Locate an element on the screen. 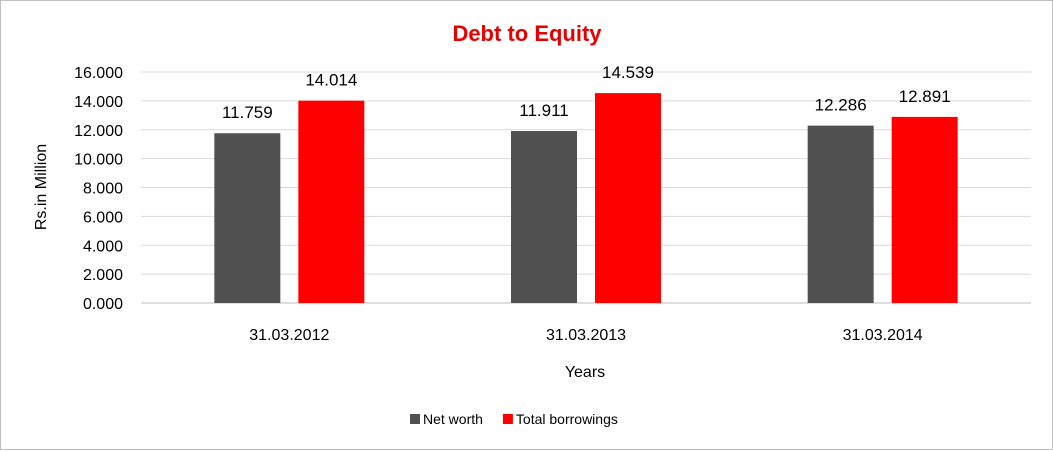  y-tick-label: 12.000 is located at coordinates (98, 131).